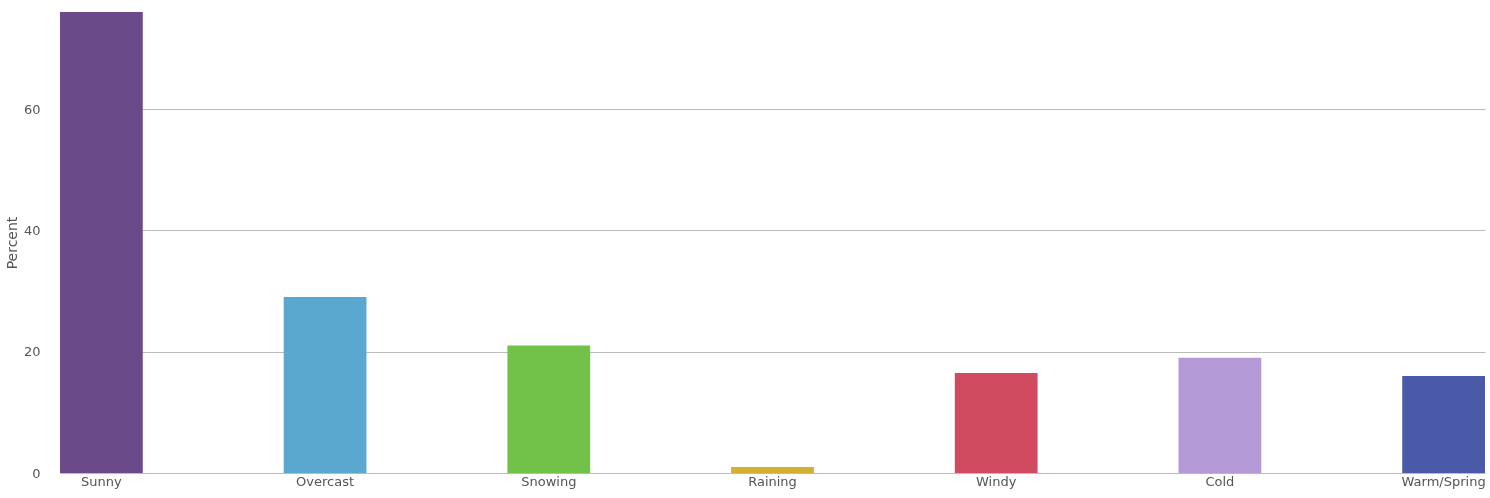  Describe the element at coordinates (1443, 481) in the screenshot. I see `x-tick-label: Warm/Spring` at that location.